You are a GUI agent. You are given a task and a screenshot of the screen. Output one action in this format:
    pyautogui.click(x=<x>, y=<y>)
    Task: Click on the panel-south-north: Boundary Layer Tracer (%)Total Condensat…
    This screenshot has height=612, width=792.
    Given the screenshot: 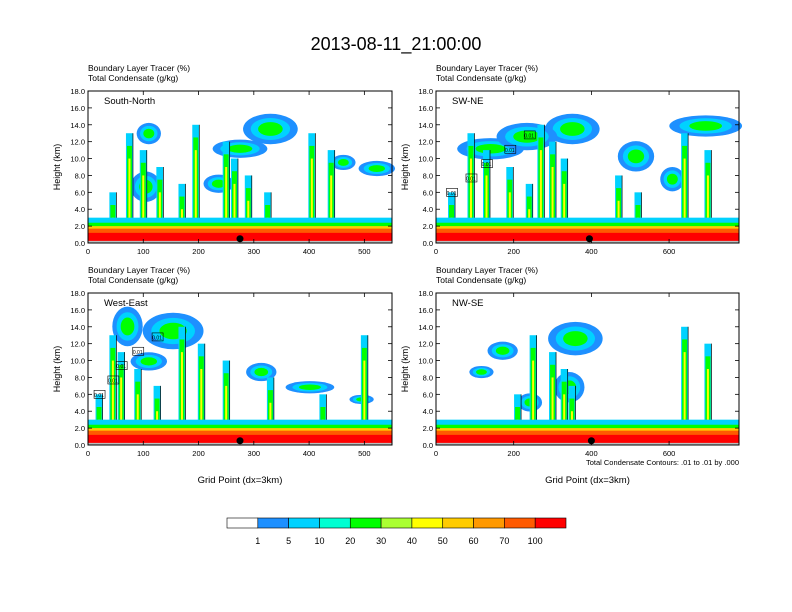 What is the action you would take?
    pyautogui.click(x=224, y=159)
    